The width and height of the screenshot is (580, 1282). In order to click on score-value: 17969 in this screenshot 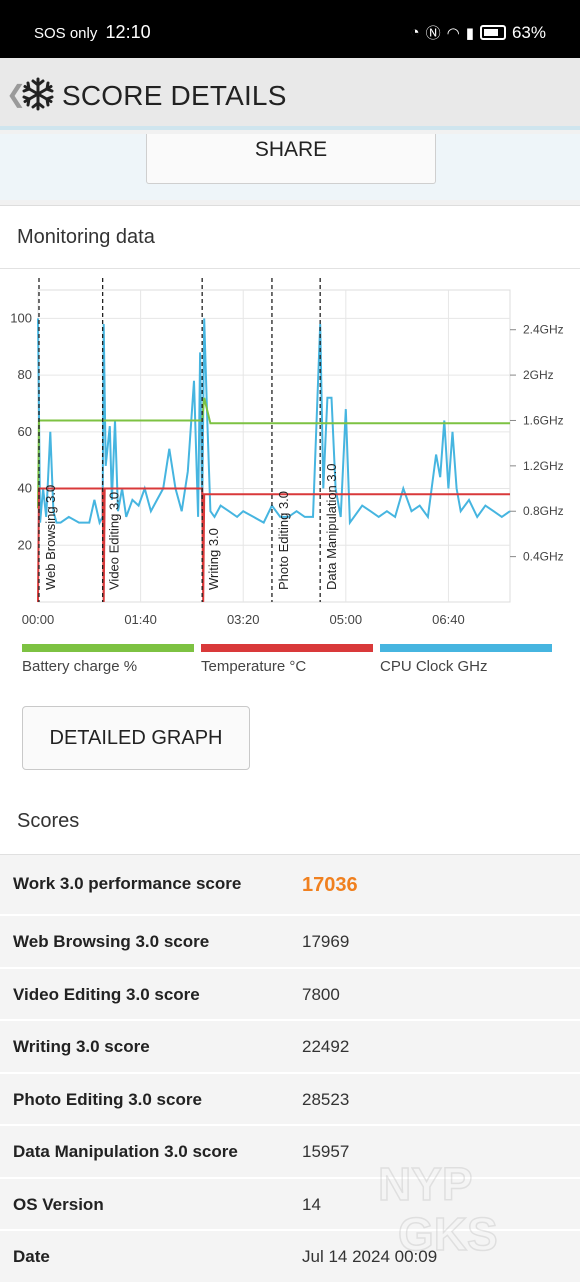, I will do `click(326, 941)`.